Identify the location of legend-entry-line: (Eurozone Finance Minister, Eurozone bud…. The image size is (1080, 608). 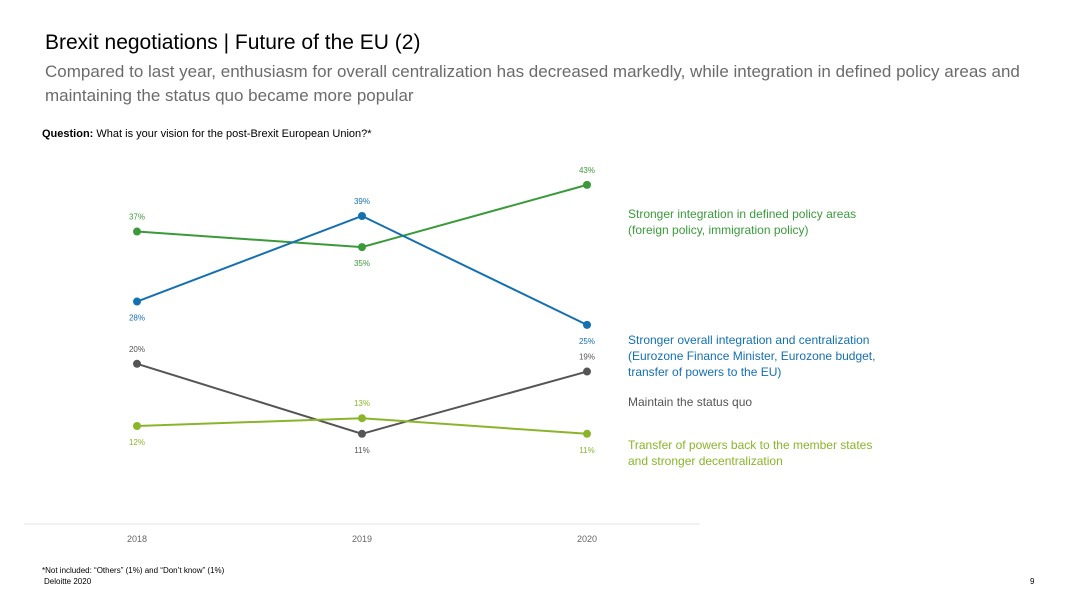
(752, 356).